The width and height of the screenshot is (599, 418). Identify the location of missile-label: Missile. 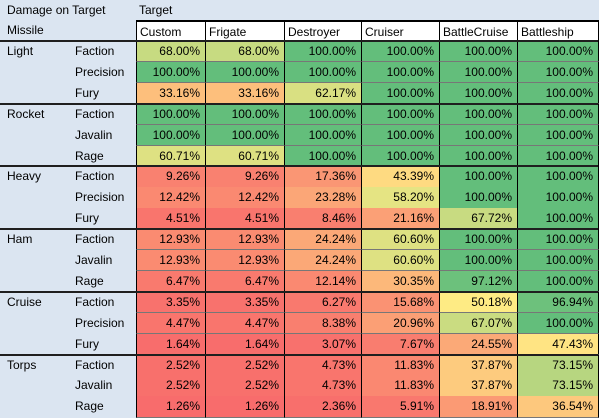
(25, 30).